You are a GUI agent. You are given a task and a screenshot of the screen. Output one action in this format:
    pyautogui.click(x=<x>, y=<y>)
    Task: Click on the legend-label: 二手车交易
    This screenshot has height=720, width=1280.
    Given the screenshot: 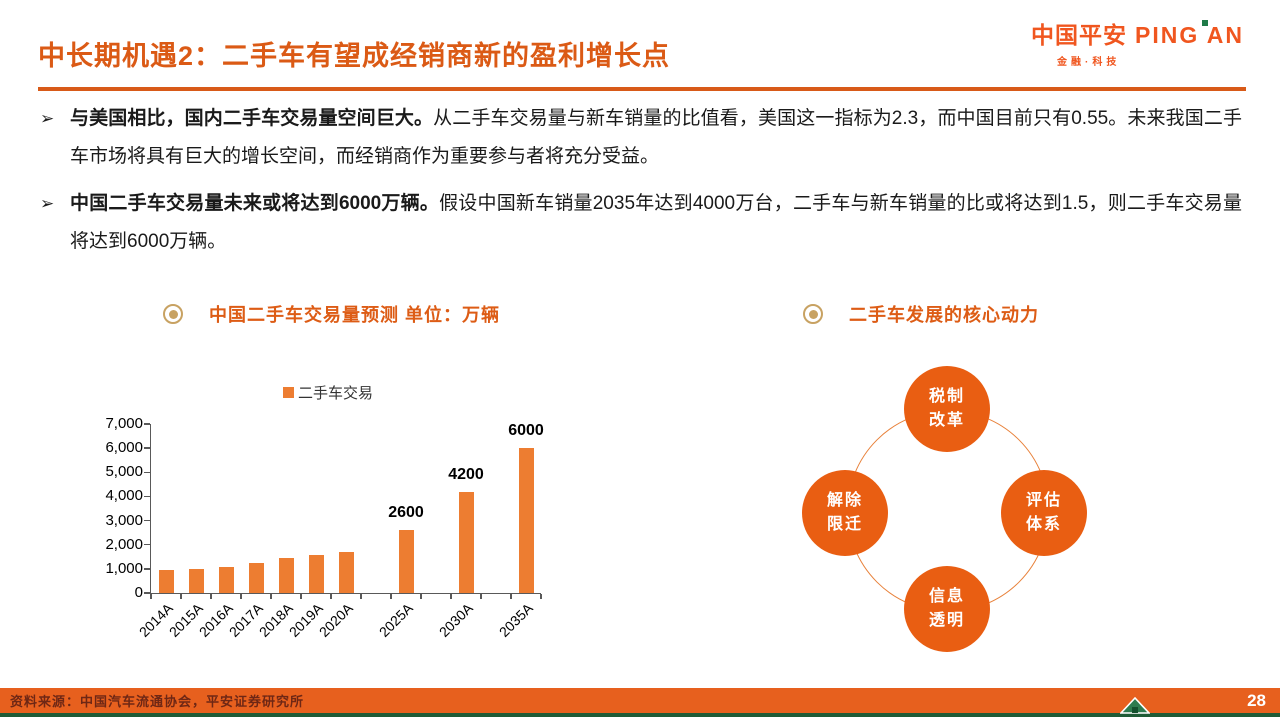 What is the action you would take?
    pyautogui.click(x=336, y=393)
    